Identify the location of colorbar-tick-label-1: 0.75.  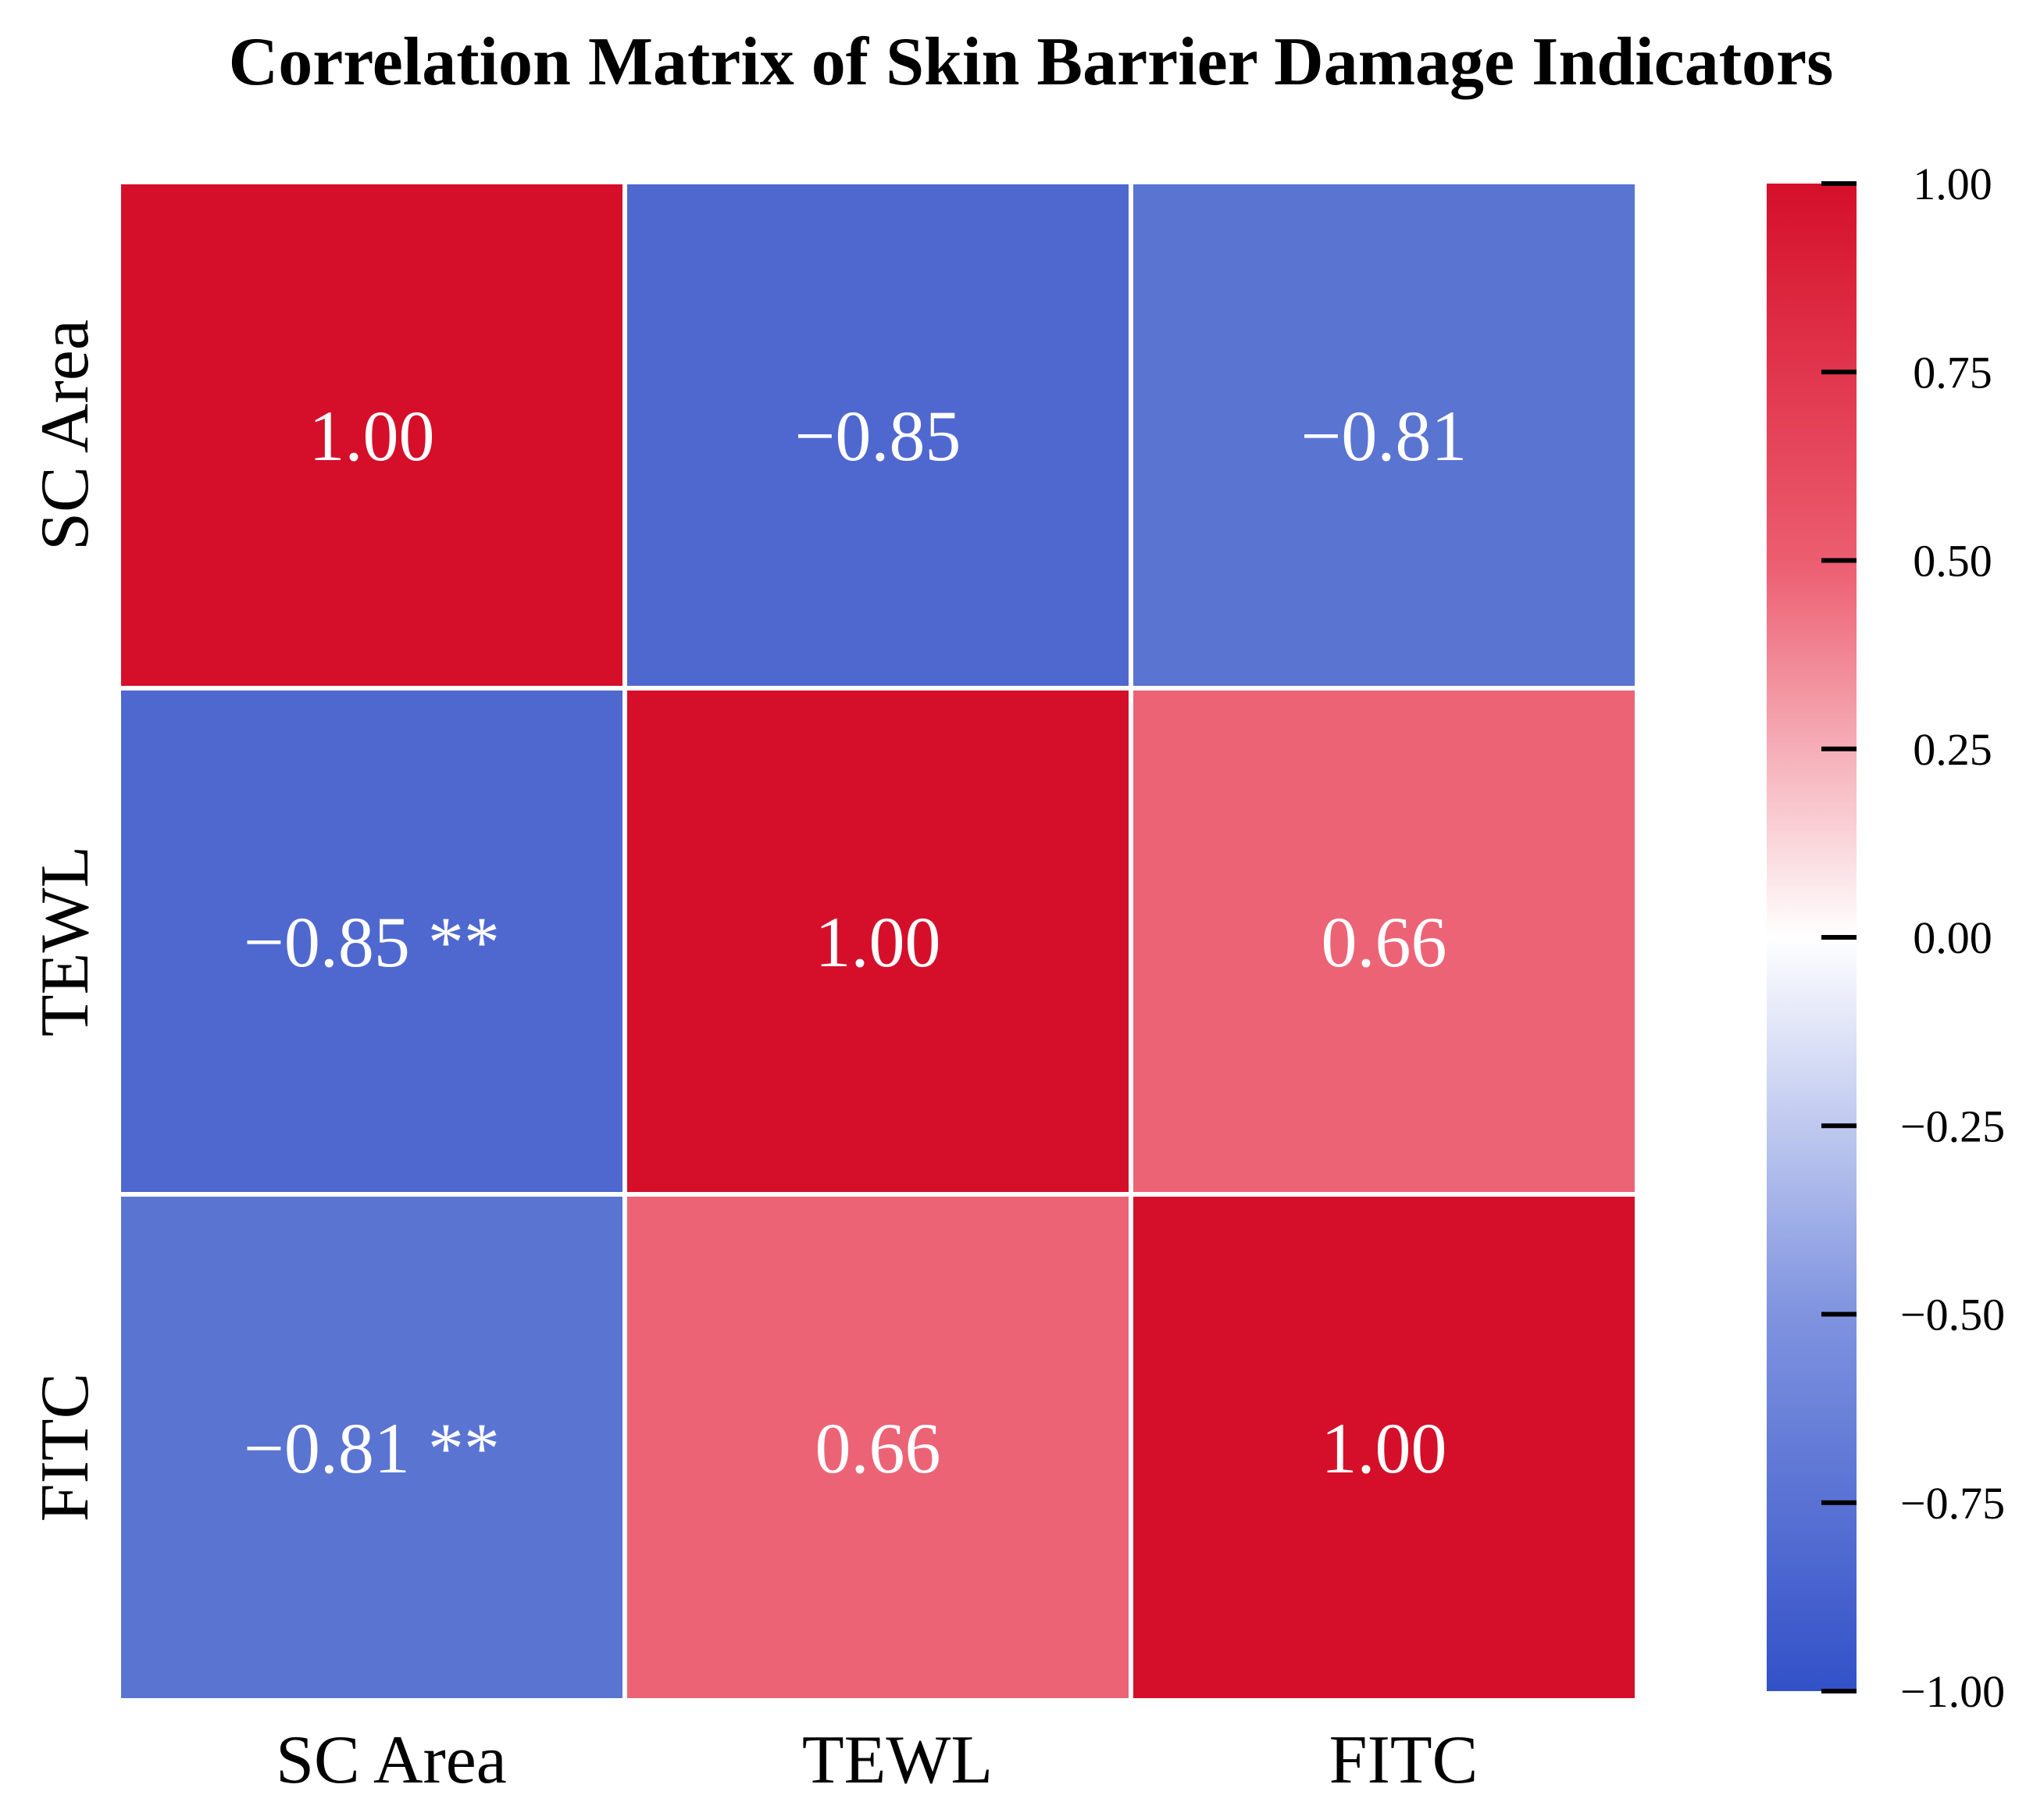
(1952, 372).